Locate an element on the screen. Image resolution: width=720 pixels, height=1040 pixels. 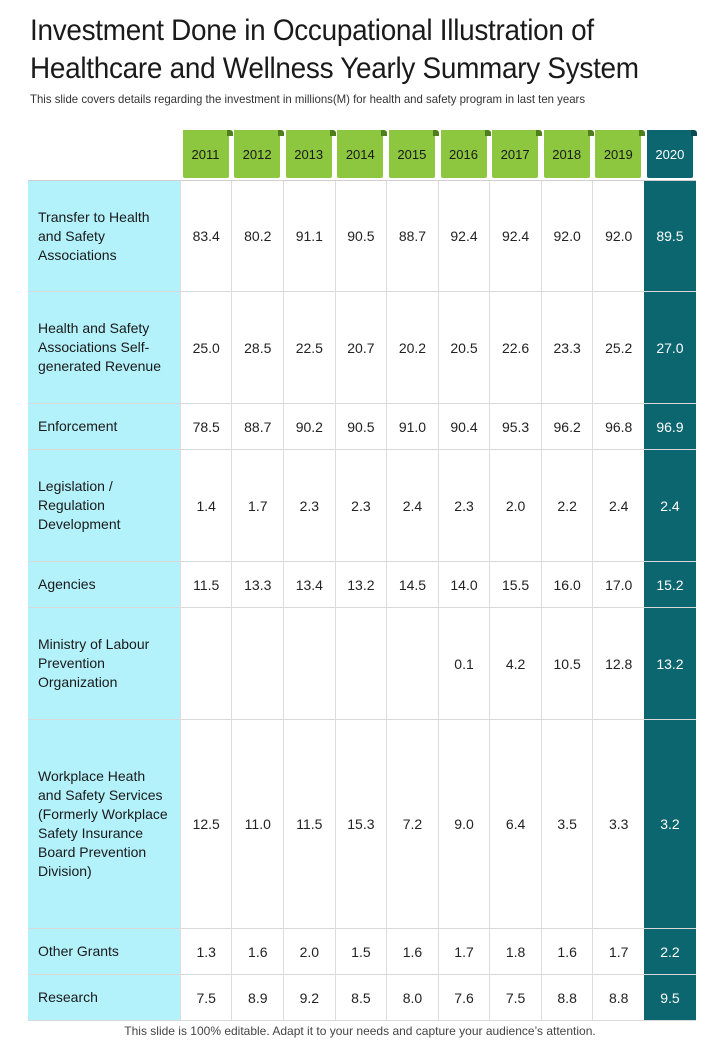
value-cell-2019: 12.8 is located at coordinates (618, 663).